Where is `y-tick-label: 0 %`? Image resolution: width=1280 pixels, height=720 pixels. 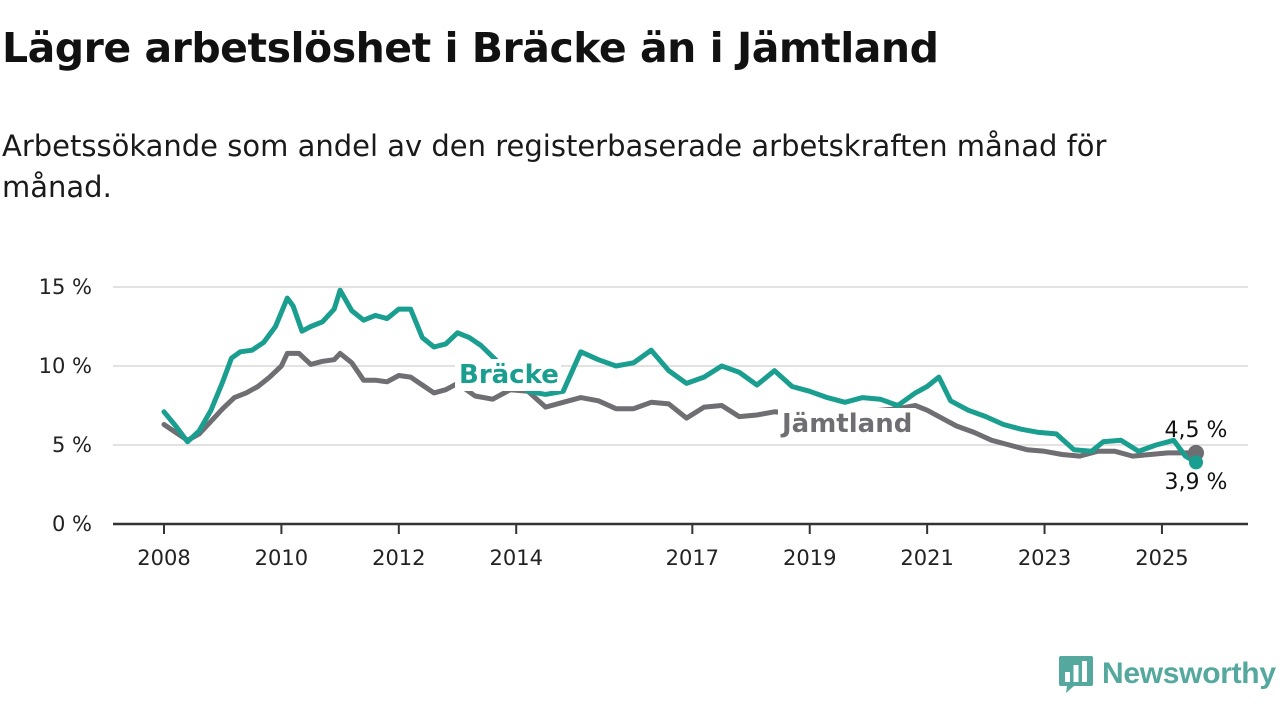 y-tick-label: 0 % is located at coordinates (72, 524).